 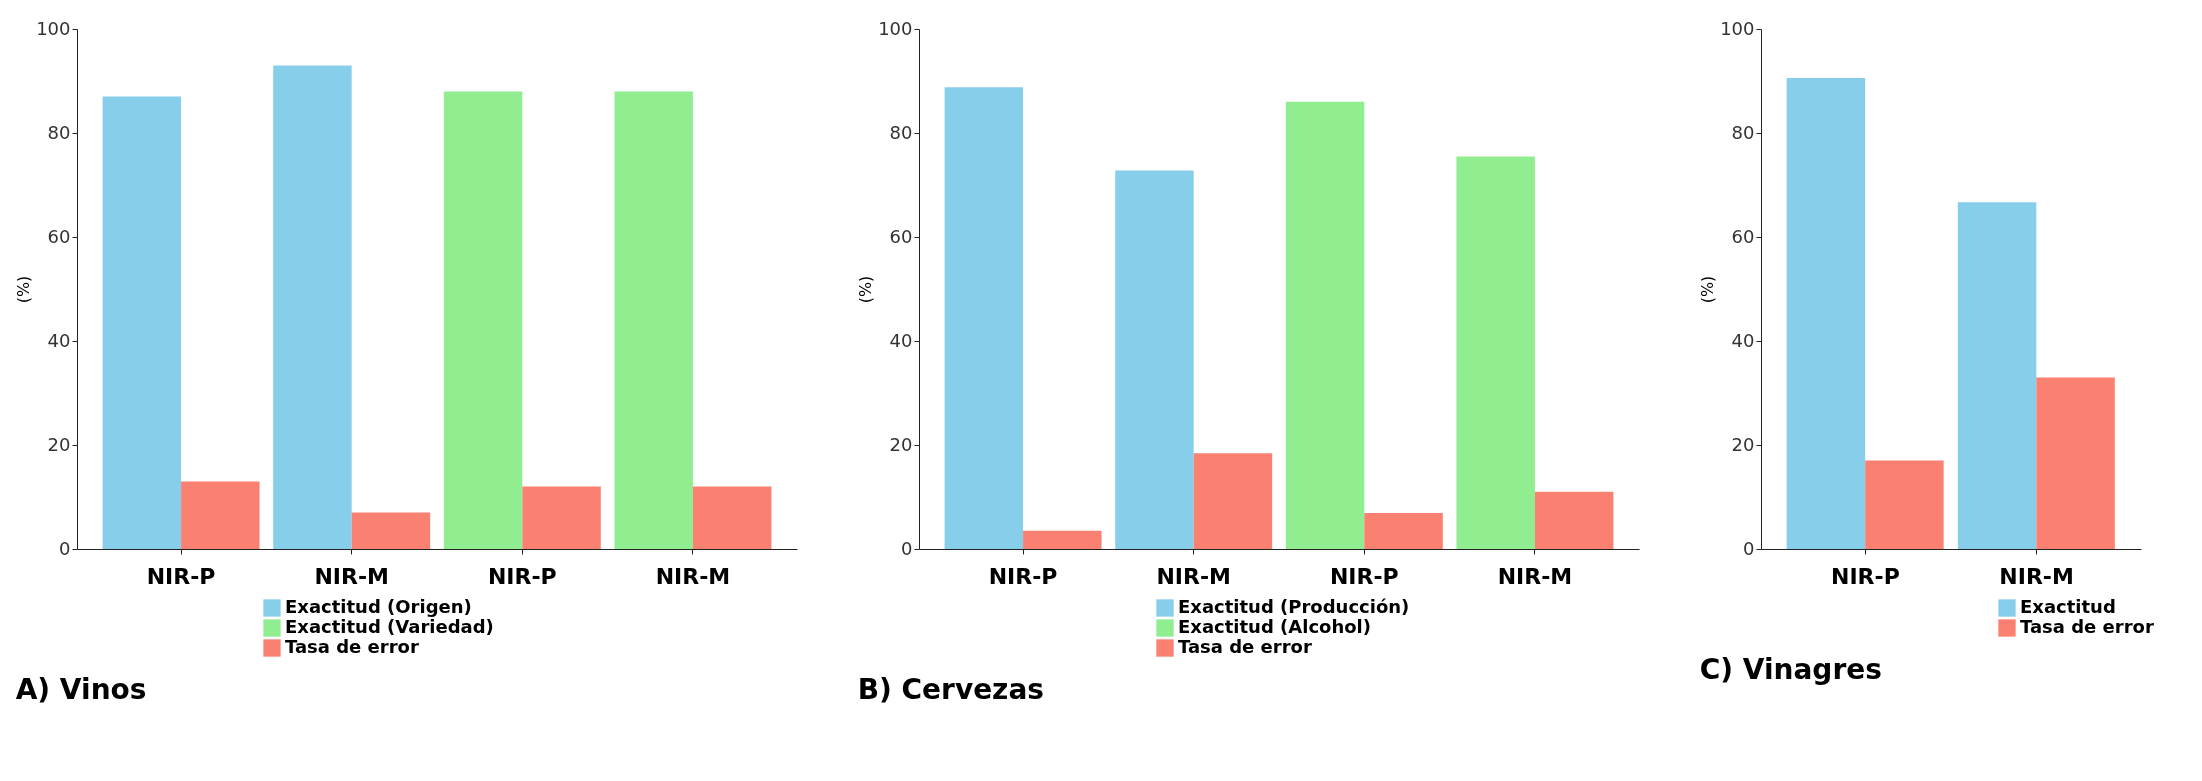 What do you see at coordinates (378, 606) in the screenshot?
I see `legend-label: Exactitud (Origen)` at bounding box center [378, 606].